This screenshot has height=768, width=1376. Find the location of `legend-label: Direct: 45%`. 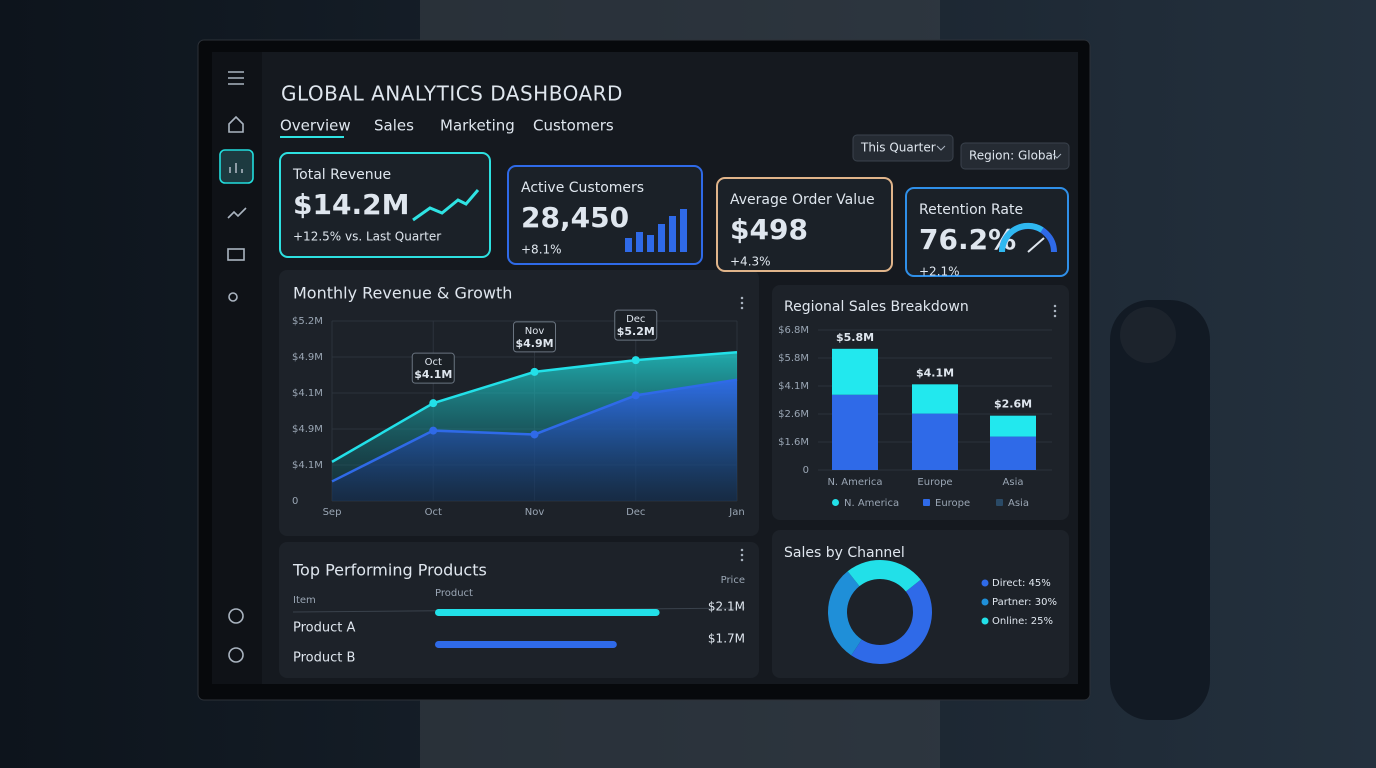

legend-label: Direct: 45% is located at coordinates (1021, 583).